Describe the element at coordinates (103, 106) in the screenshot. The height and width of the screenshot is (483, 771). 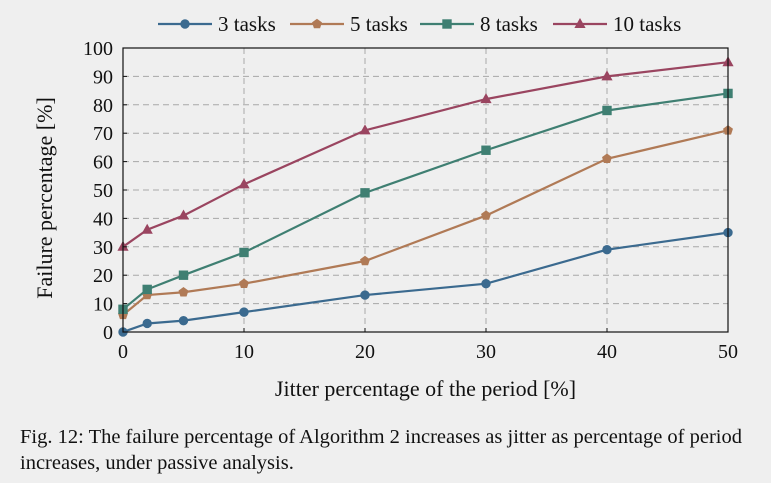
I see `y-tick-label: 80` at that location.